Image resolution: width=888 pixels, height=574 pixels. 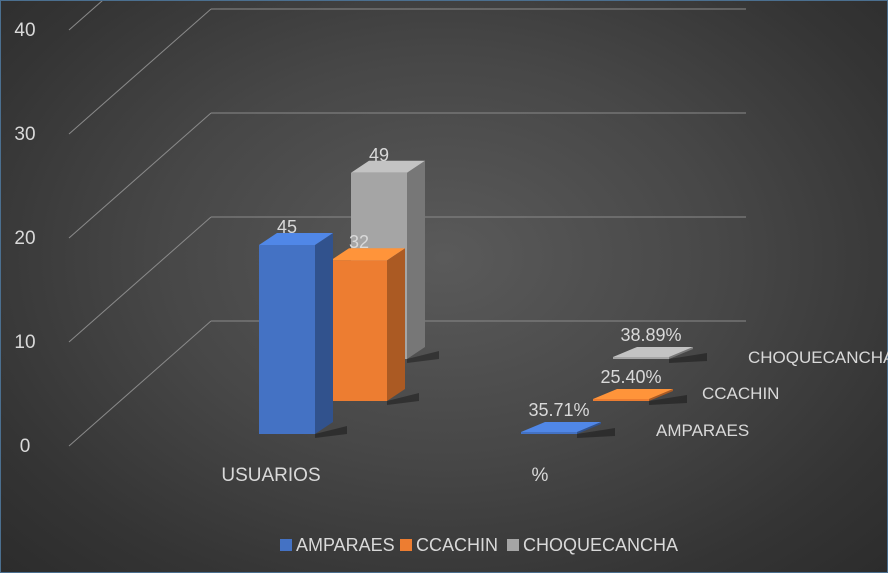 I want to click on data-label-ccachin: 25.40%, so click(x=630, y=377).